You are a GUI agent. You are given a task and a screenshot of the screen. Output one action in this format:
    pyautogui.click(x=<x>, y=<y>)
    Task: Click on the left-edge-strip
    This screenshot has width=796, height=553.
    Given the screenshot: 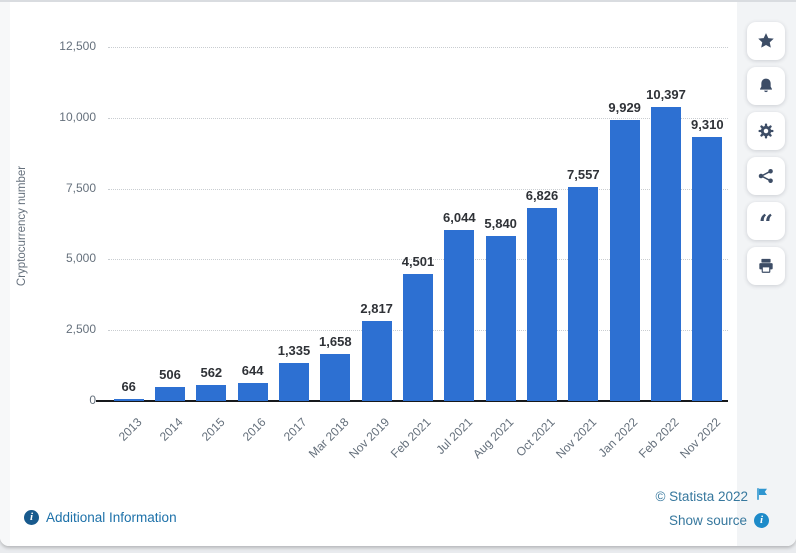 What is the action you would take?
    pyautogui.click(x=5, y=274)
    